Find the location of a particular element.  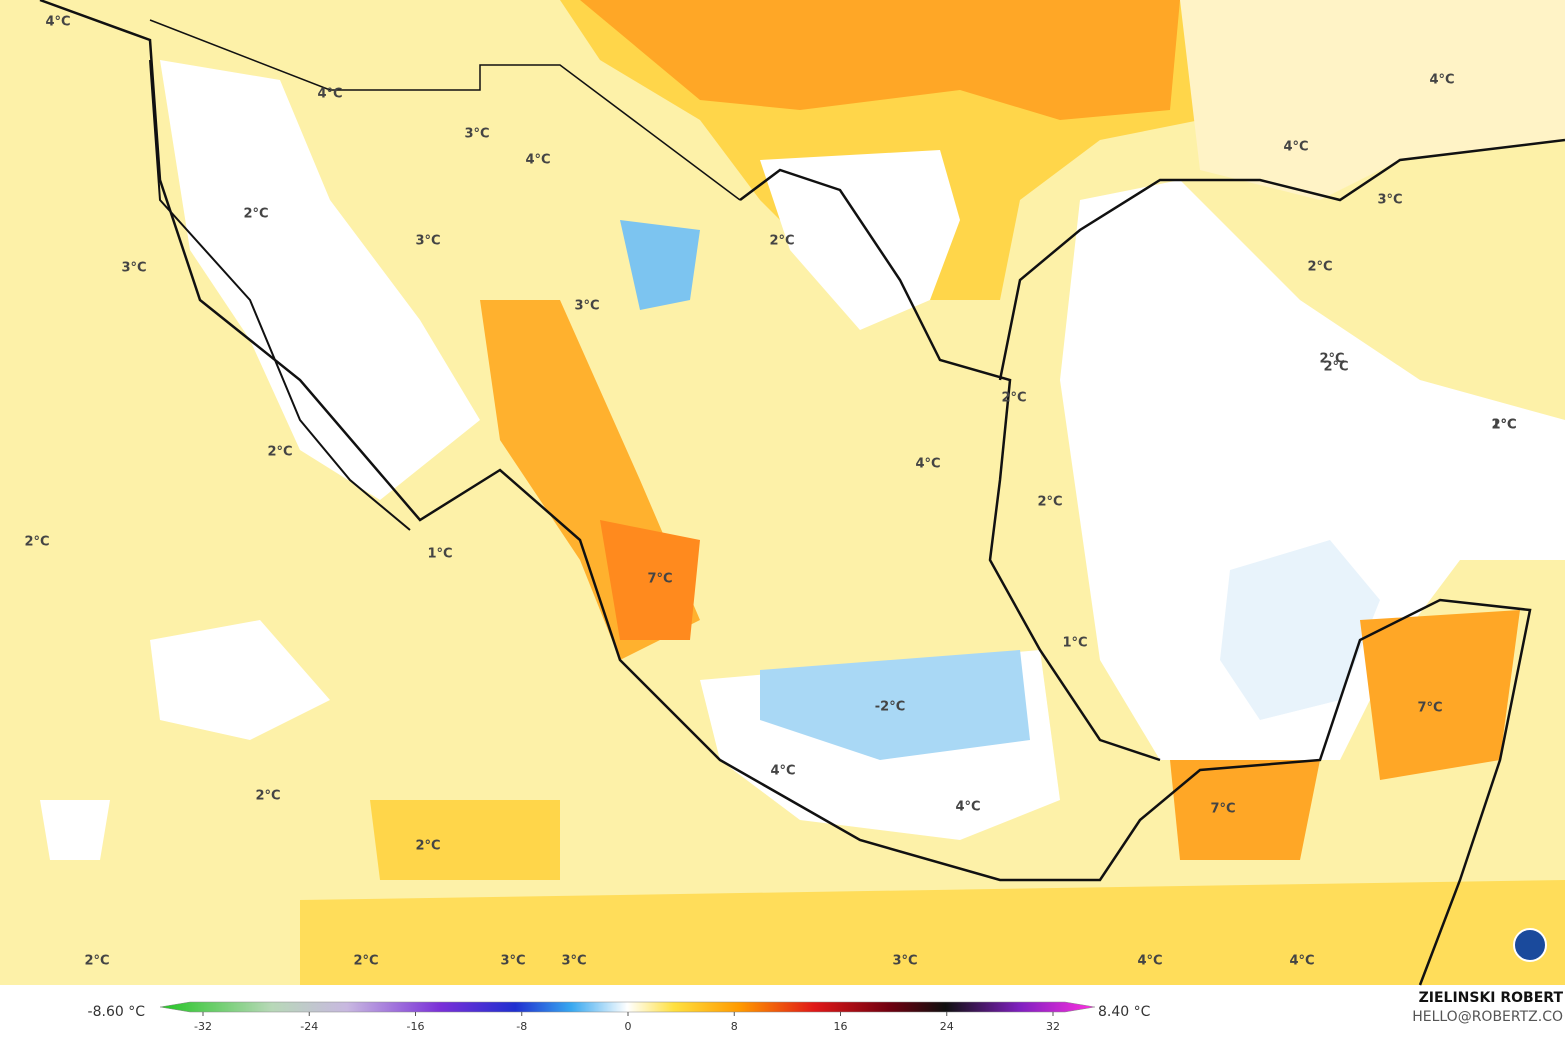

noaa-logo is located at coordinates (1530, 945).